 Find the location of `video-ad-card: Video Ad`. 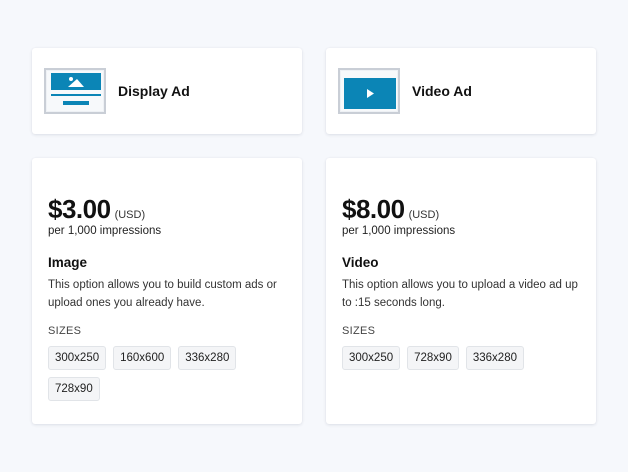

video-ad-card: Video Ad is located at coordinates (461, 91).